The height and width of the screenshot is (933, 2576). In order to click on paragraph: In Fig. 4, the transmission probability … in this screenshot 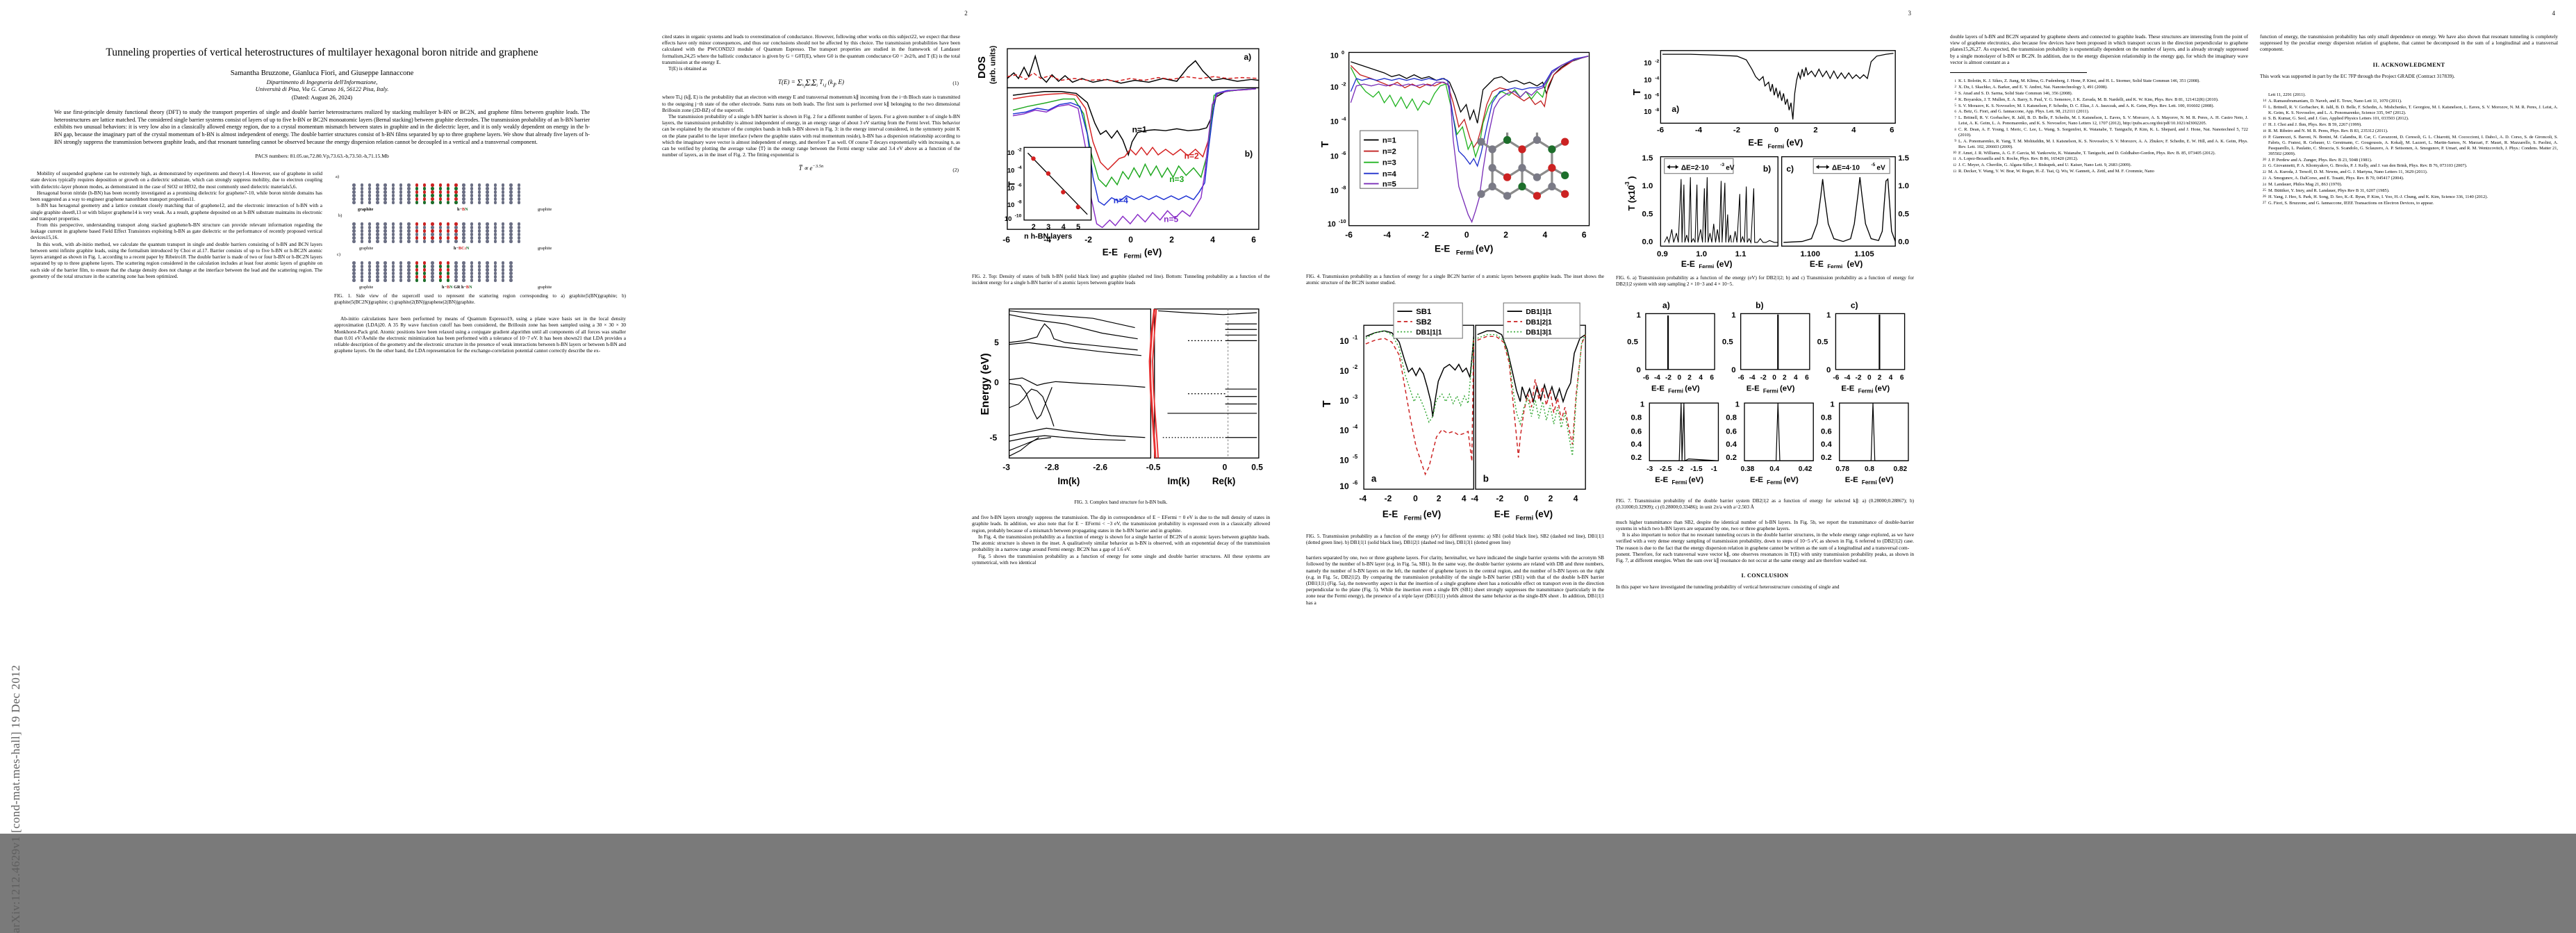, I will do `click(1121, 543)`.